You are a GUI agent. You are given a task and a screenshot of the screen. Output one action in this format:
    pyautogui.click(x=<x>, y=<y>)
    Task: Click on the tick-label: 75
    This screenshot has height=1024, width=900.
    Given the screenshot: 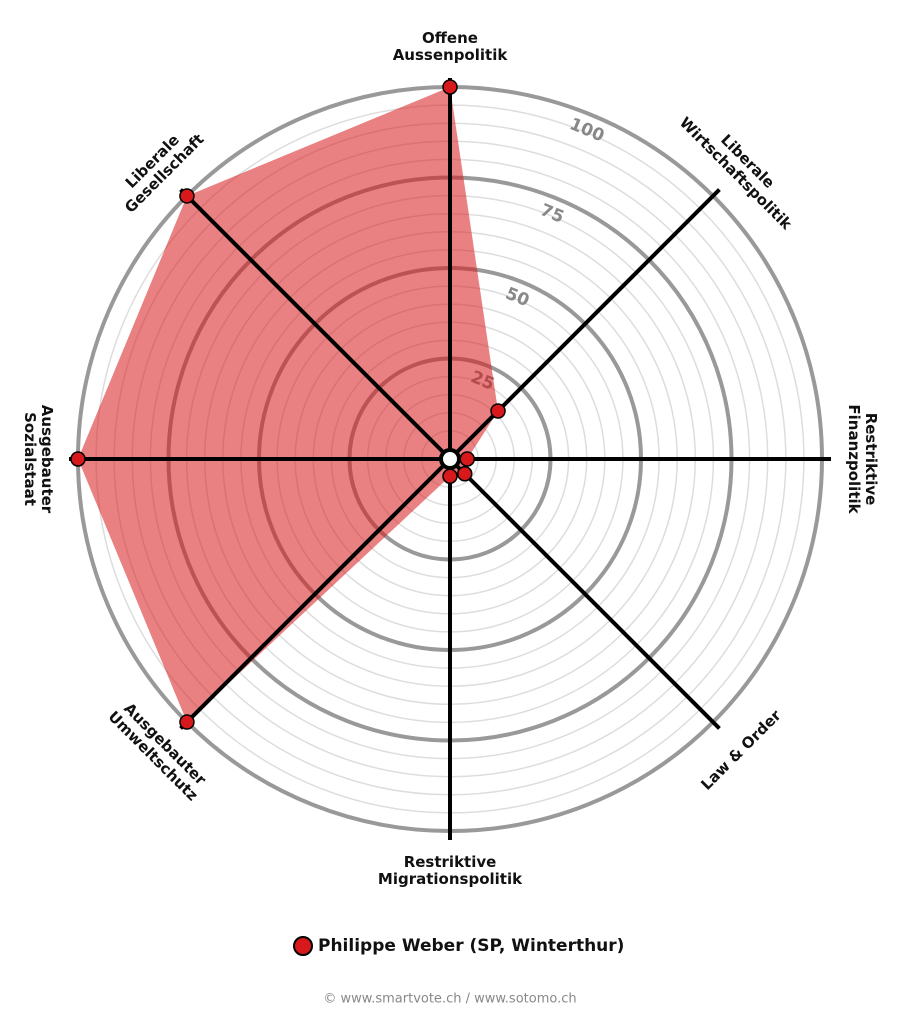 What is the action you would take?
    pyautogui.click(x=552, y=214)
    